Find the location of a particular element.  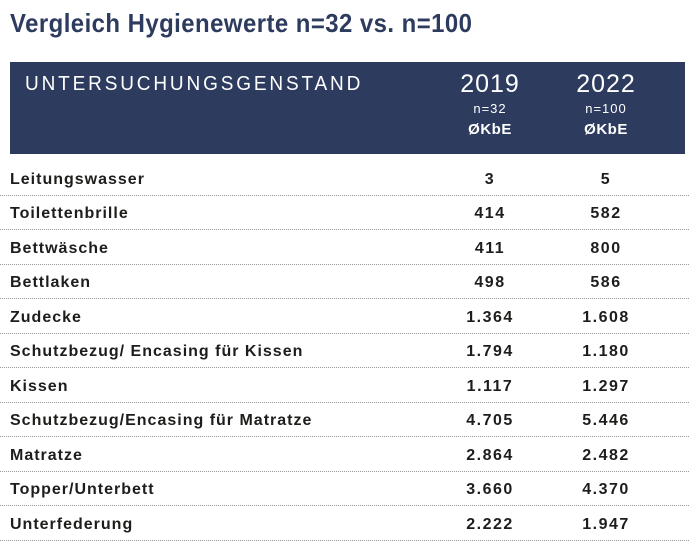

row-label: Toilettenbrille is located at coordinates (69, 213).